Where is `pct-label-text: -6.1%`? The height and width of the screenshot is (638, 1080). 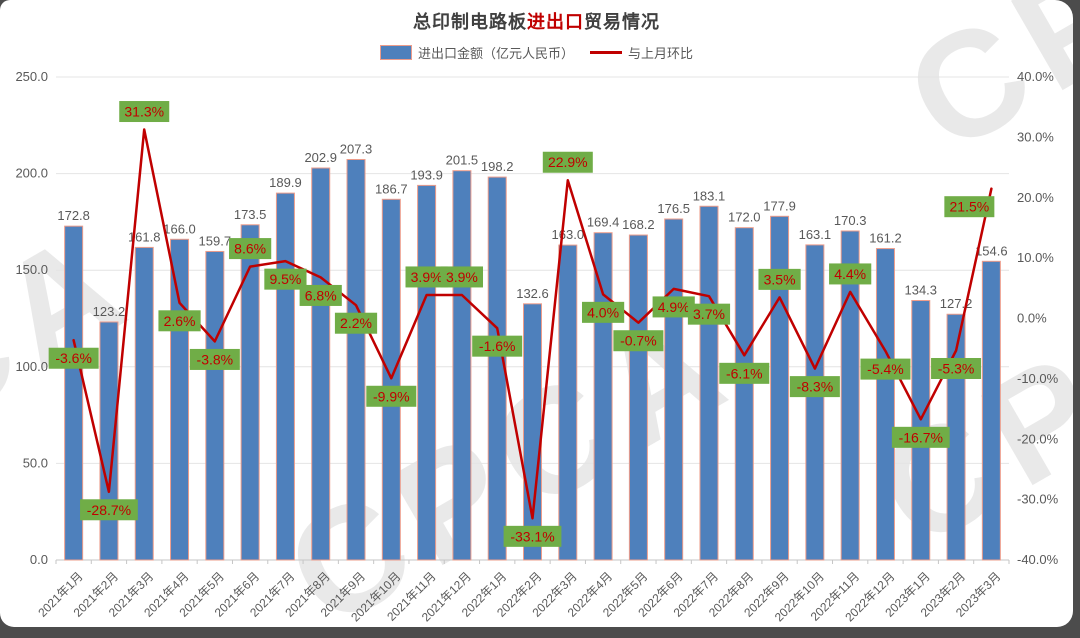
pct-label-text: -6.1% is located at coordinates (744, 373).